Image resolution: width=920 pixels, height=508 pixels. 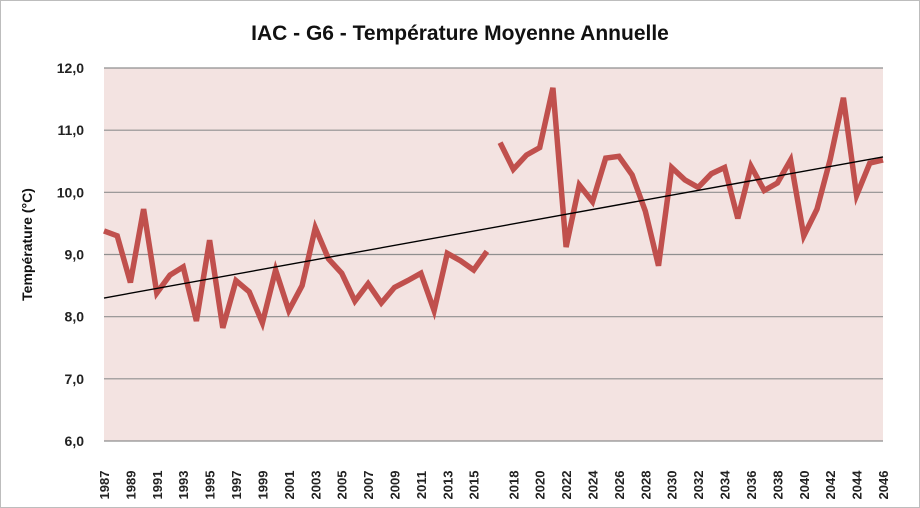 What do you see at coordinates (857, 485) in the screenshot?
I see `x-tick-label: 2044` at bounding box center [857, 485].